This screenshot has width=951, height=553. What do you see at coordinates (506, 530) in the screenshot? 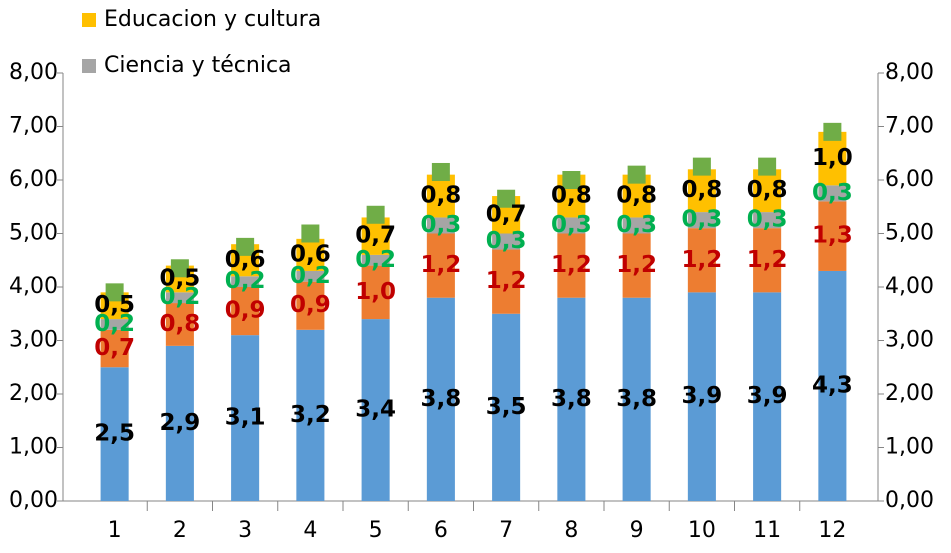
I see `x-tick-label: 7` at bounding box center [506, 530].